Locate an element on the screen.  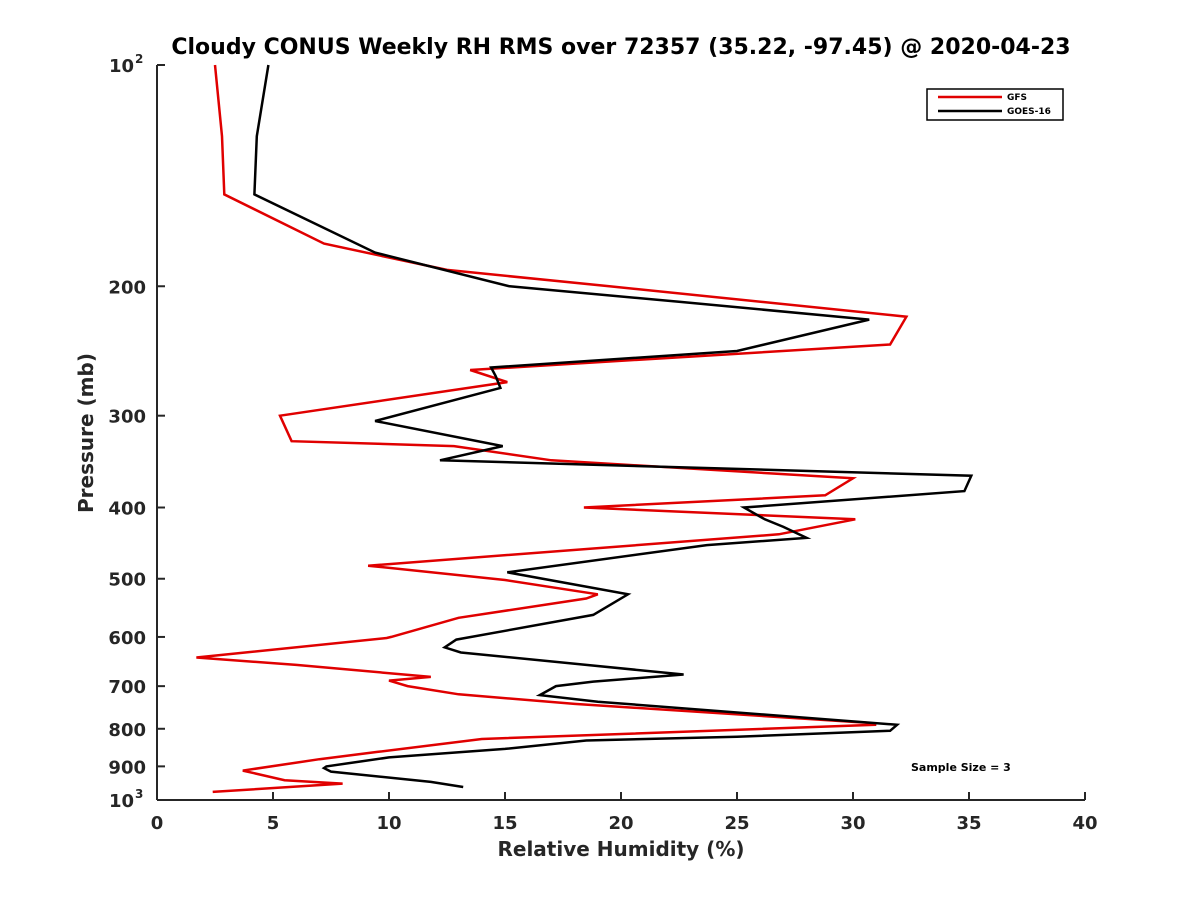
legend: GFS GOES-16 is located at coordinates (995, 104).